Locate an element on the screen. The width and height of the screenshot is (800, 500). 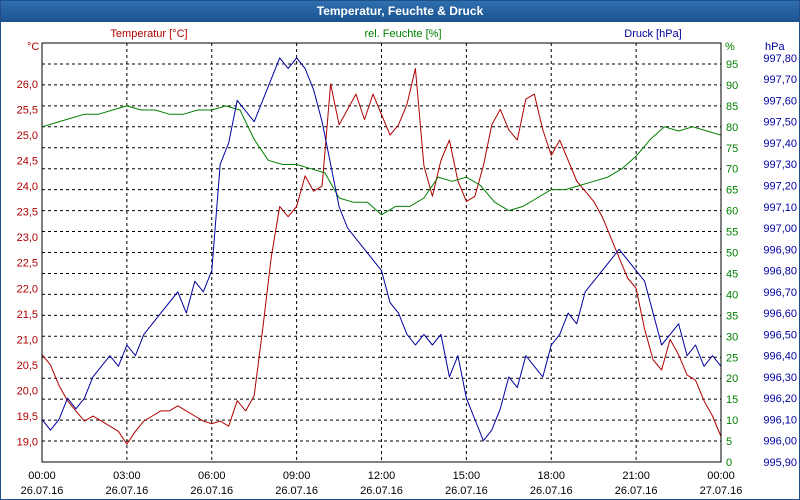
humidity-axis-label: rel. Feuchte [%] is located at coordinates (402, 34).